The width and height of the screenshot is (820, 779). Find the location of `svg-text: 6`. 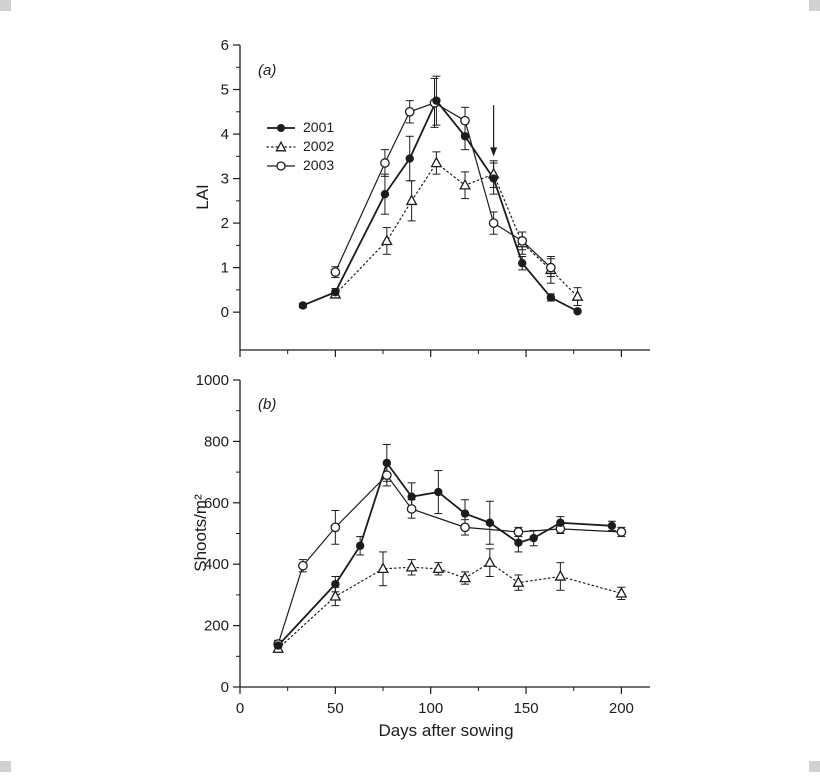

svg-text: 6 is located at coordinates (225, 45).